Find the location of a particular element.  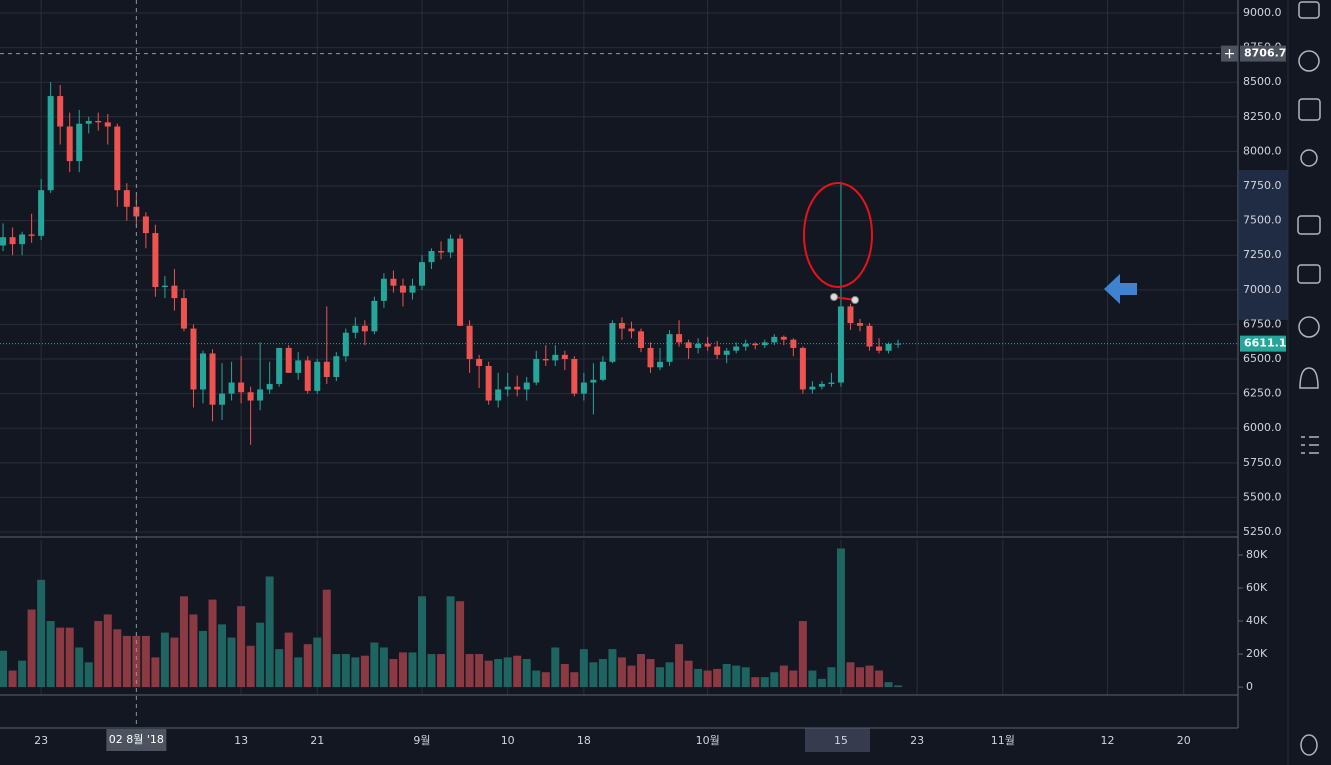

icon-hotlist is located at coordinates (1309, 61).